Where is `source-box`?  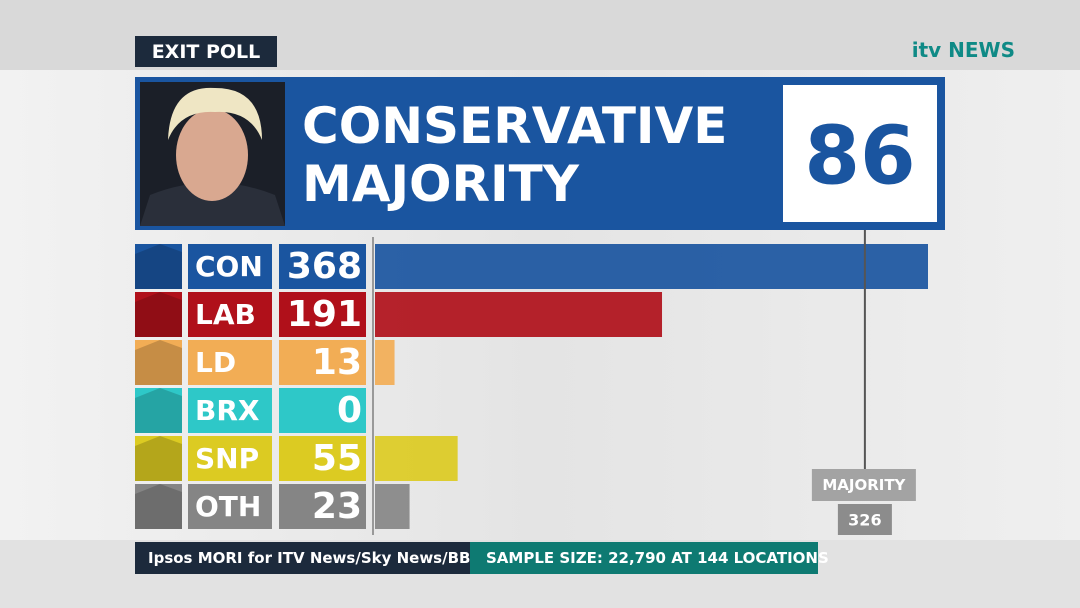 source-box is located at coordinates (302, 558).